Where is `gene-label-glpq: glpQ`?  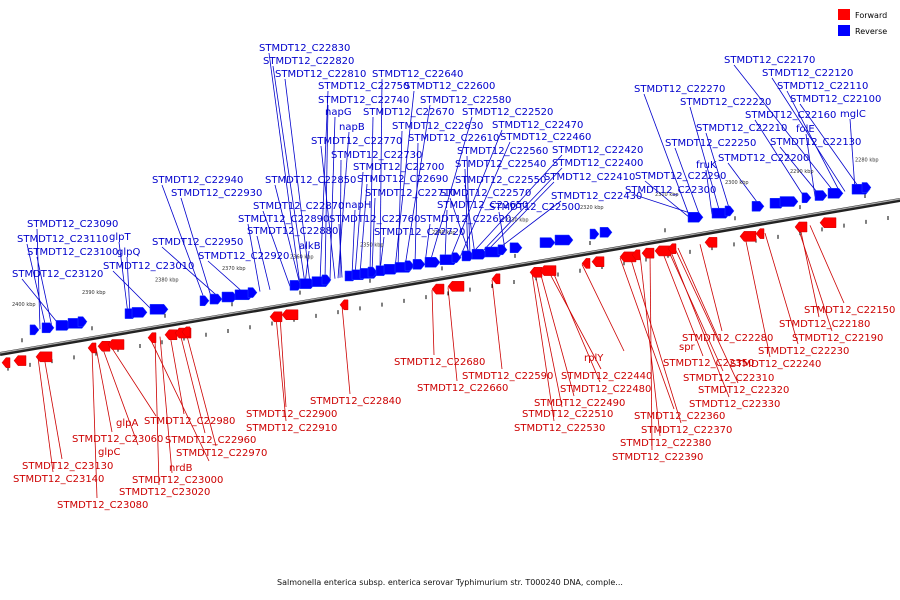
gene-label-glpq: glpQ is located at coordinates (128, 252).